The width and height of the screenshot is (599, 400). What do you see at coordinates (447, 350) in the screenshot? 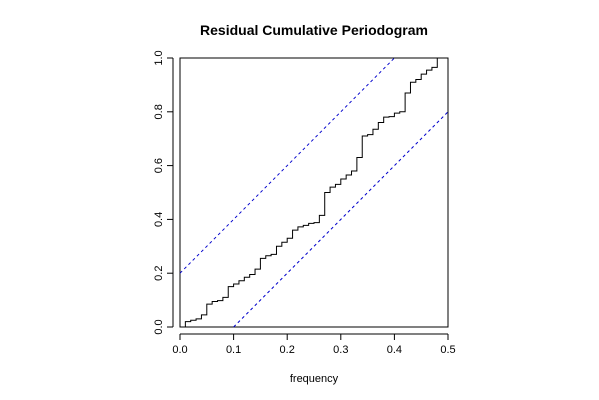
I see `x-tick-label: 0.5` at bounding box center [447, 350].